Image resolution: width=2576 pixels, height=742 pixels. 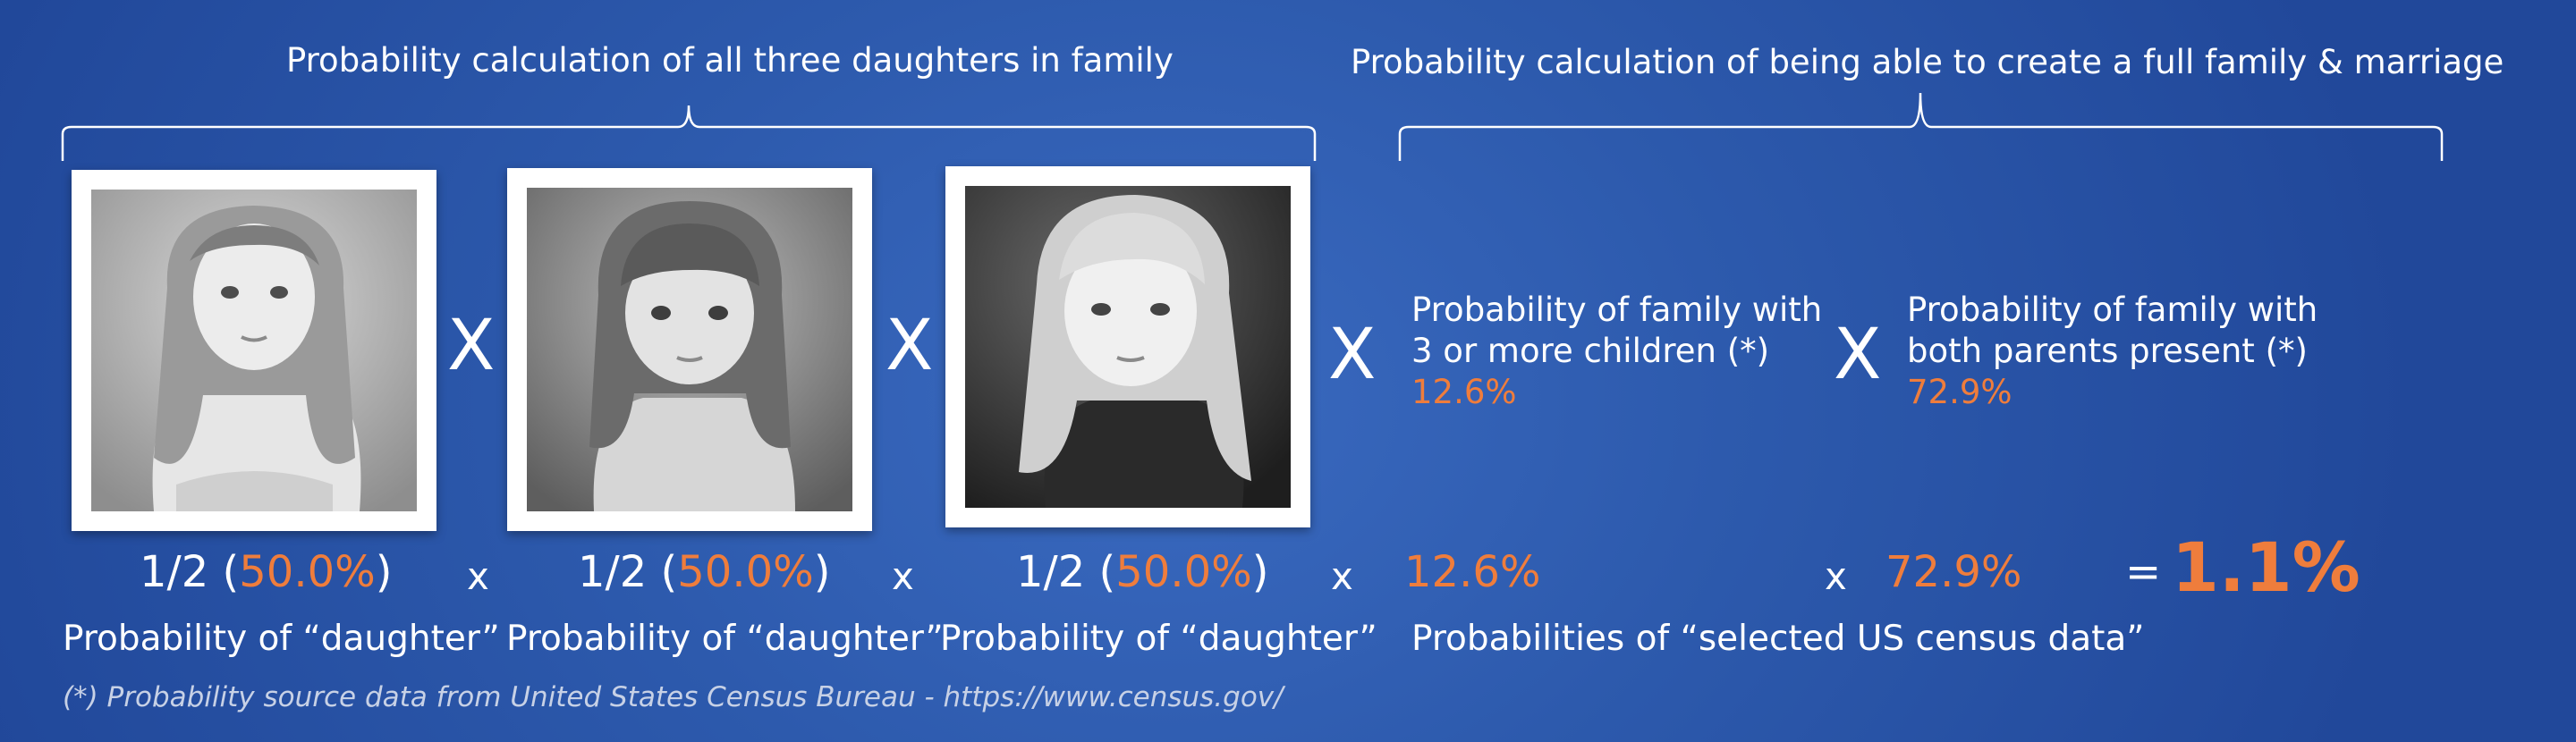 I want to click on multiply-x-small-2: x, so click(x=903, y=576).